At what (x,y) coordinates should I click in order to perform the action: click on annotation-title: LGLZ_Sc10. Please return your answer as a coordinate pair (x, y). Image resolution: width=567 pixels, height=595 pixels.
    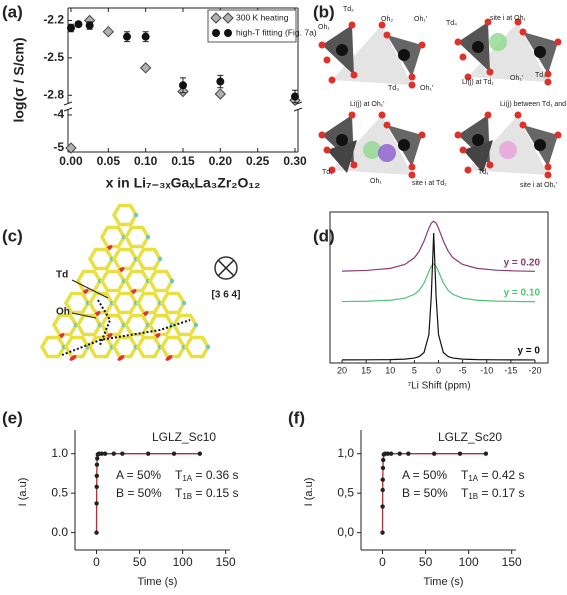
    Looking at the image, I should click on (184, 437).